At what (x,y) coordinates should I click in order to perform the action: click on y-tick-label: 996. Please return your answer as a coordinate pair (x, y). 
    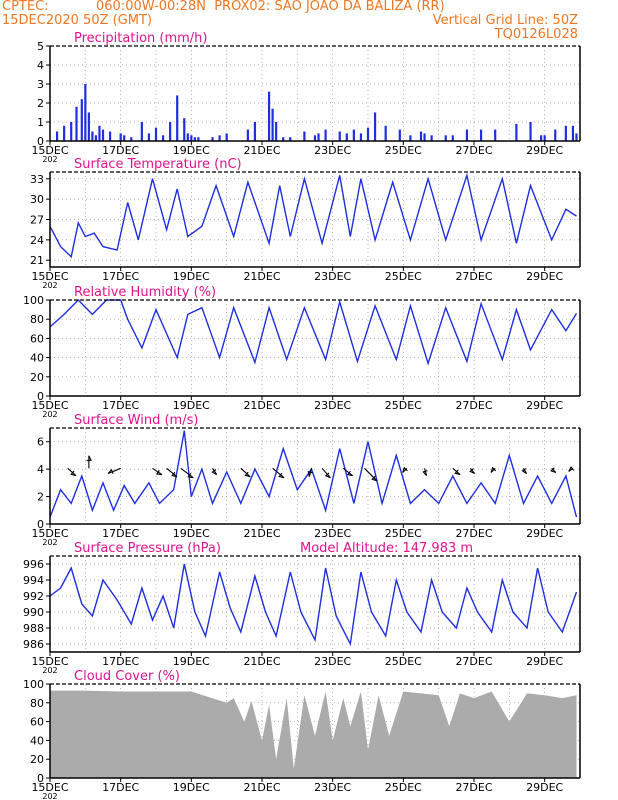
    Looking at the image, I should click on (33, 564).